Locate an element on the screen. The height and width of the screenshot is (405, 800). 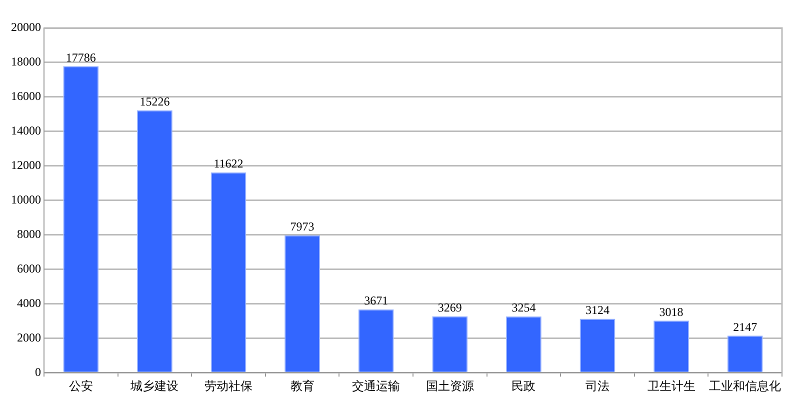
data-label: 3671 is located at coordinates (376, 301).